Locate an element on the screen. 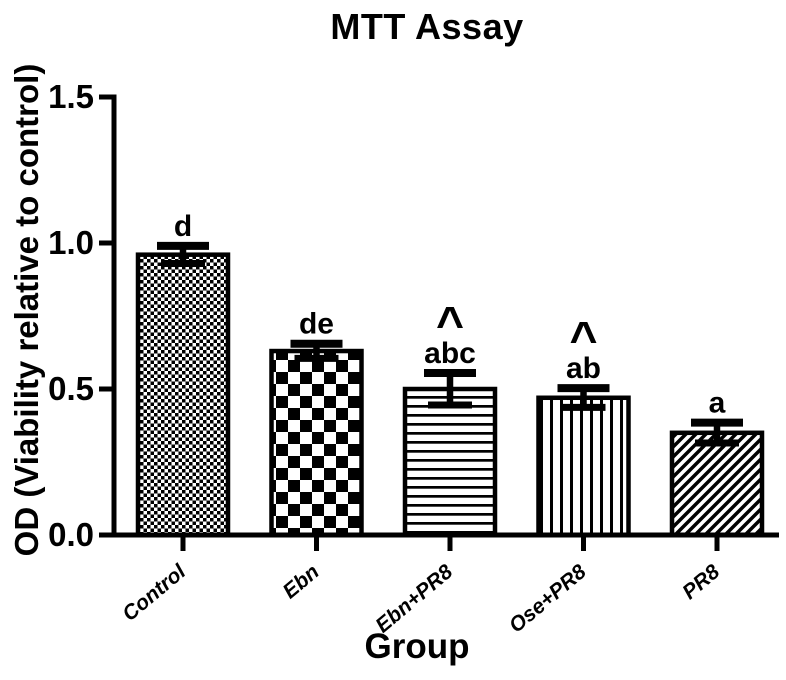 The width and height of the screenshot is (786, 680). error-bar-ose-pr8 is located at coordinates (583, 397).